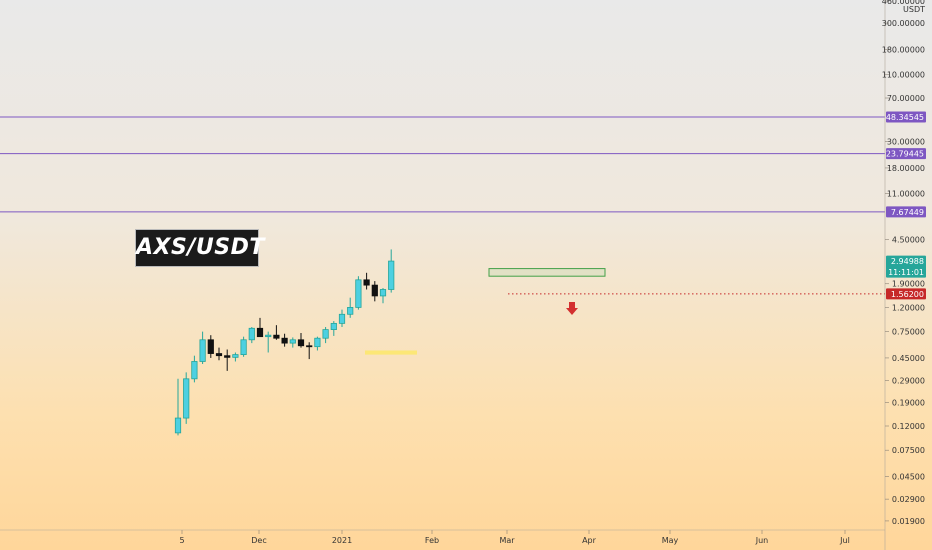 This screenshot has width=932, height=550. What do you see at coordinates (906, 168) in the screenshot?
I see `price-tick-label: 18.00000` at bounding box center [906, 168].